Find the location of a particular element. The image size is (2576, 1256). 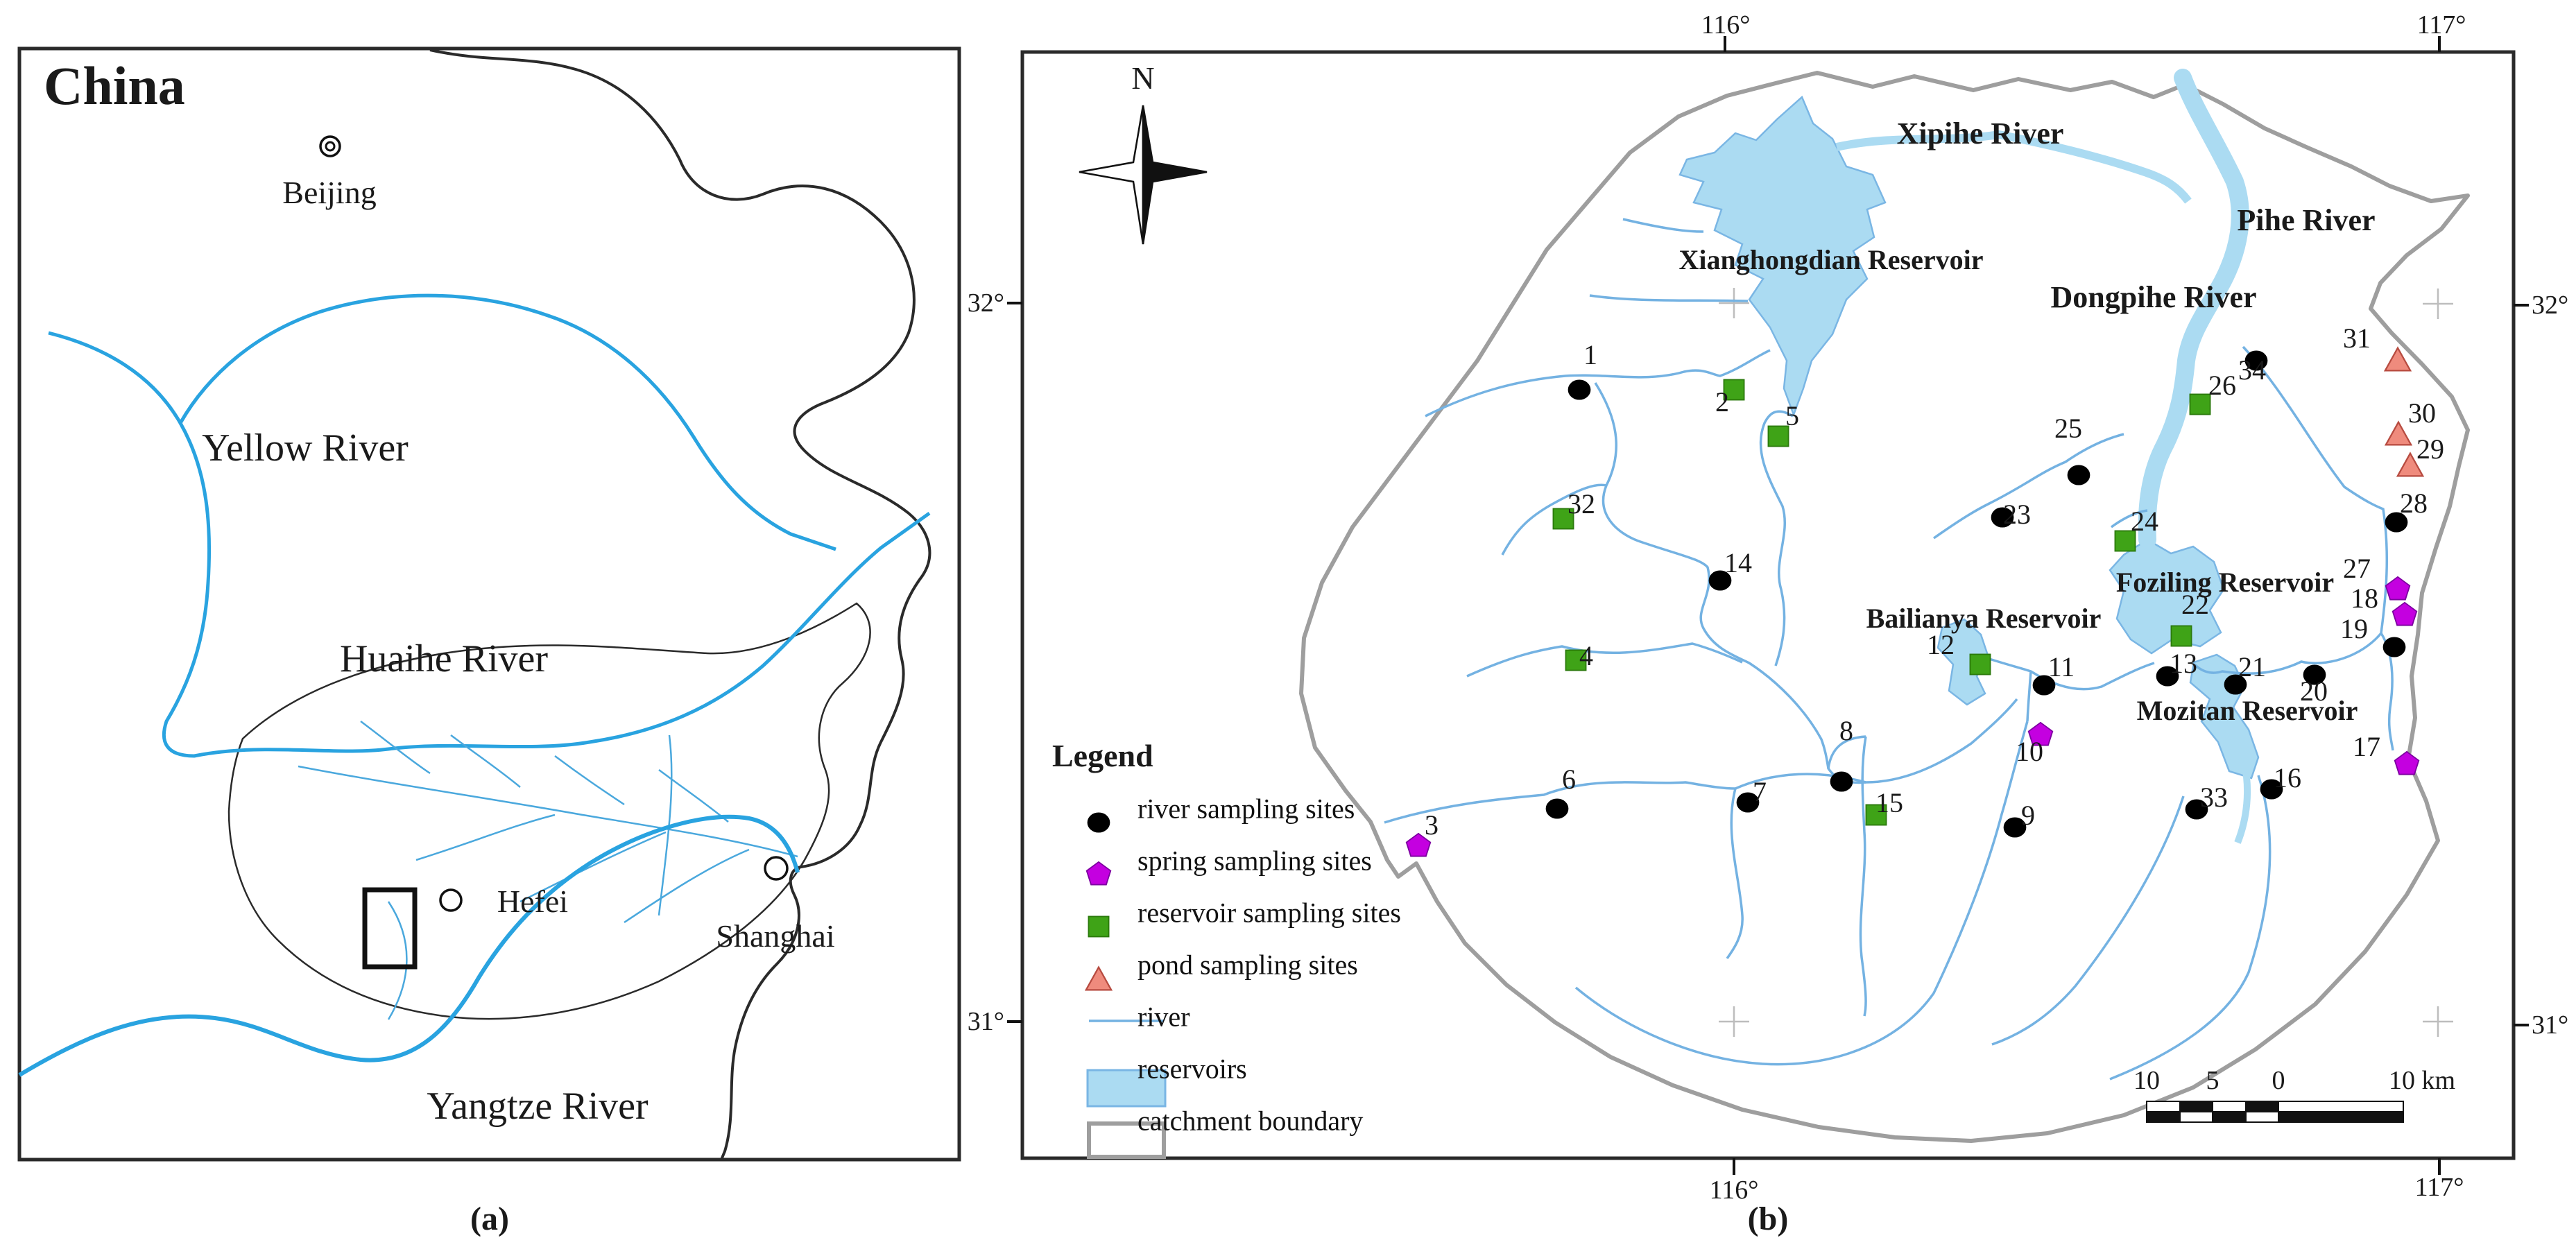

site-label-23: 23 is located at coordinates (2017, 514).